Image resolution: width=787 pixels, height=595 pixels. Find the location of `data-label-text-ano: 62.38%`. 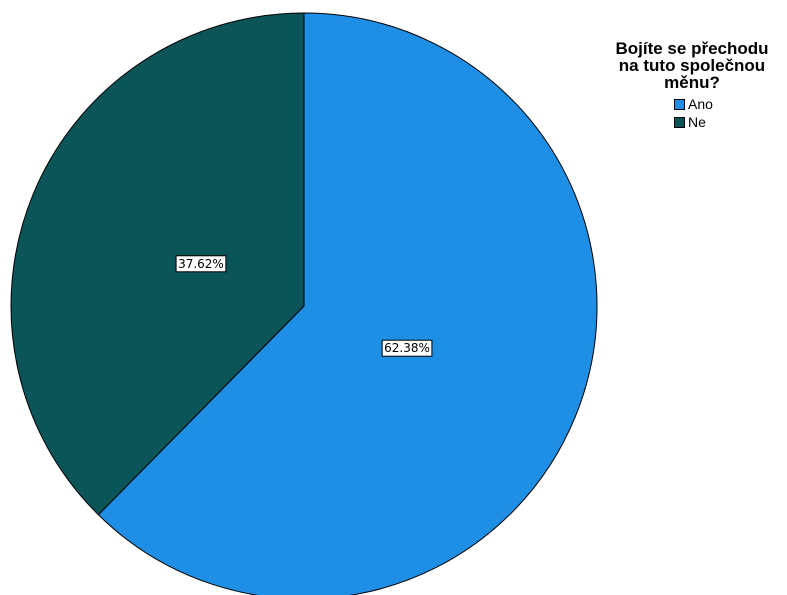

data-label-text-ano: 62.38% is located at coordinates (407, 348).